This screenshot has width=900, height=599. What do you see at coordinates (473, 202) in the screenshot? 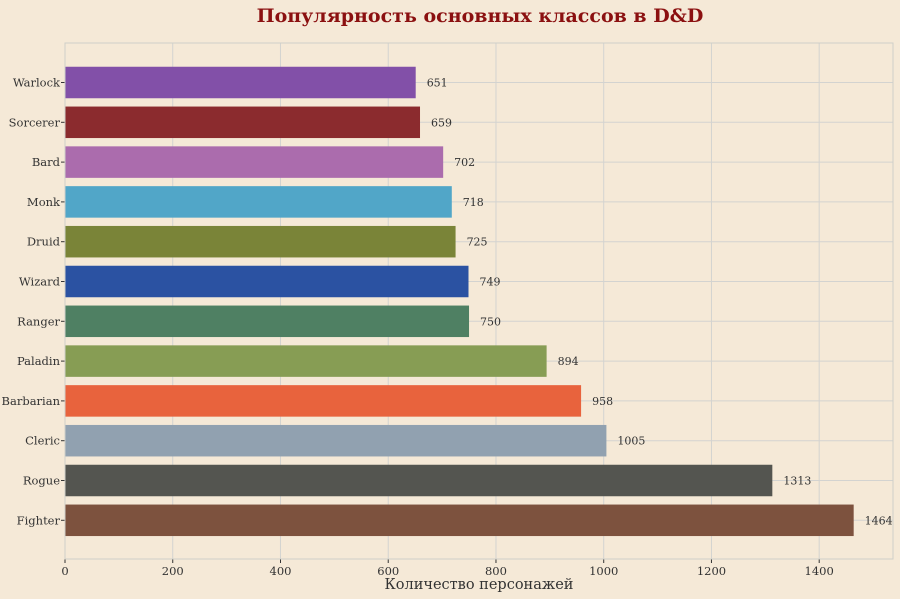
I see `data-label-monk: 718` at bounding box center [473, 202].